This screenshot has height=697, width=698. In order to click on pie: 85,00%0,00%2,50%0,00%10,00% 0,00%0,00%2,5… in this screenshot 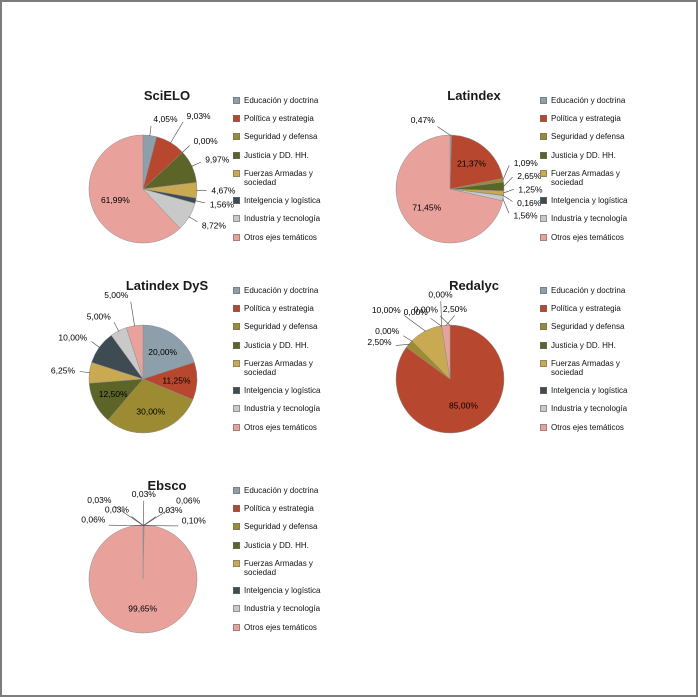, I will do `click(436, 362)`.